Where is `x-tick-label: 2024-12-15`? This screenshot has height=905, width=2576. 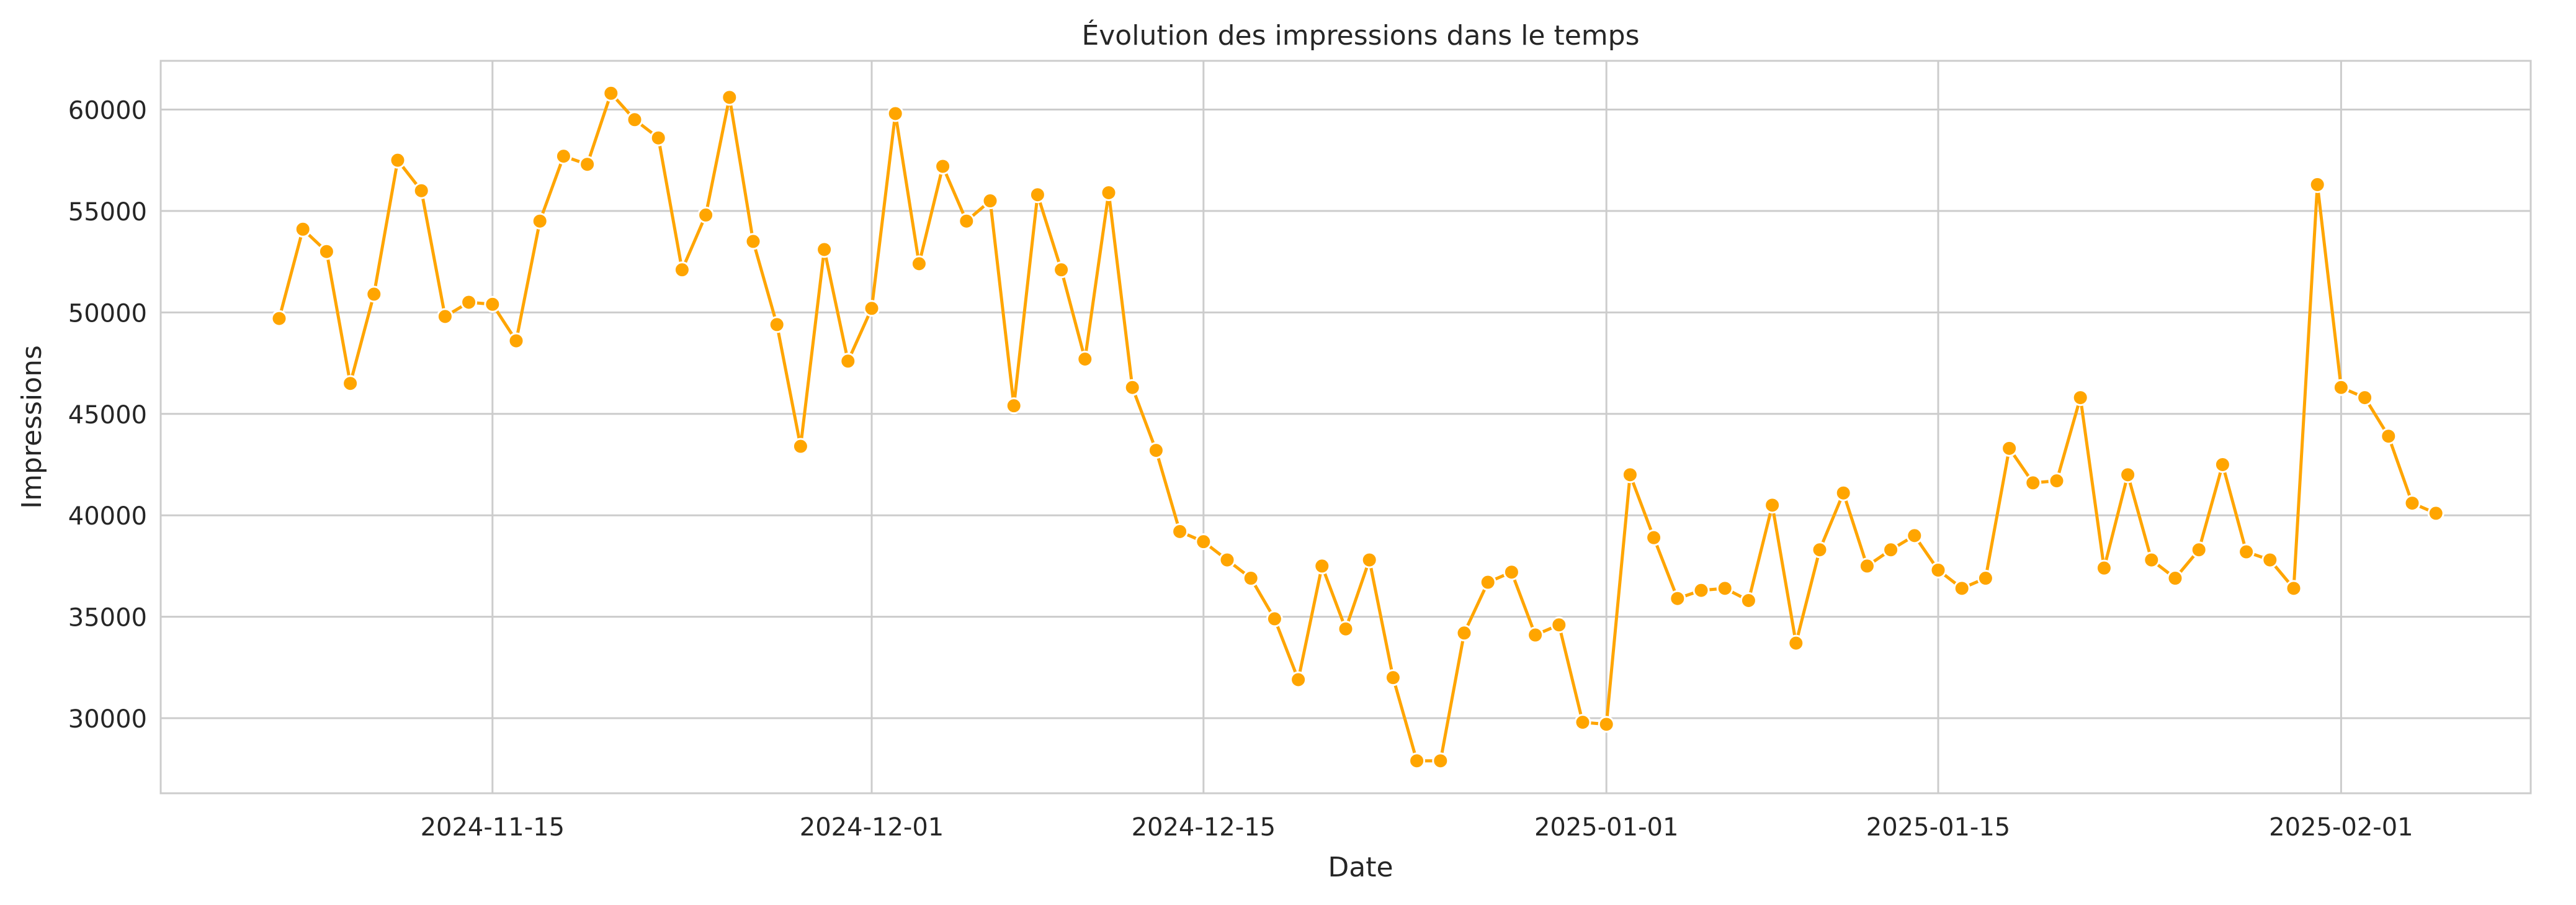
x-tick-label: 2024-12-15 is located at coordinates (1204, 827).